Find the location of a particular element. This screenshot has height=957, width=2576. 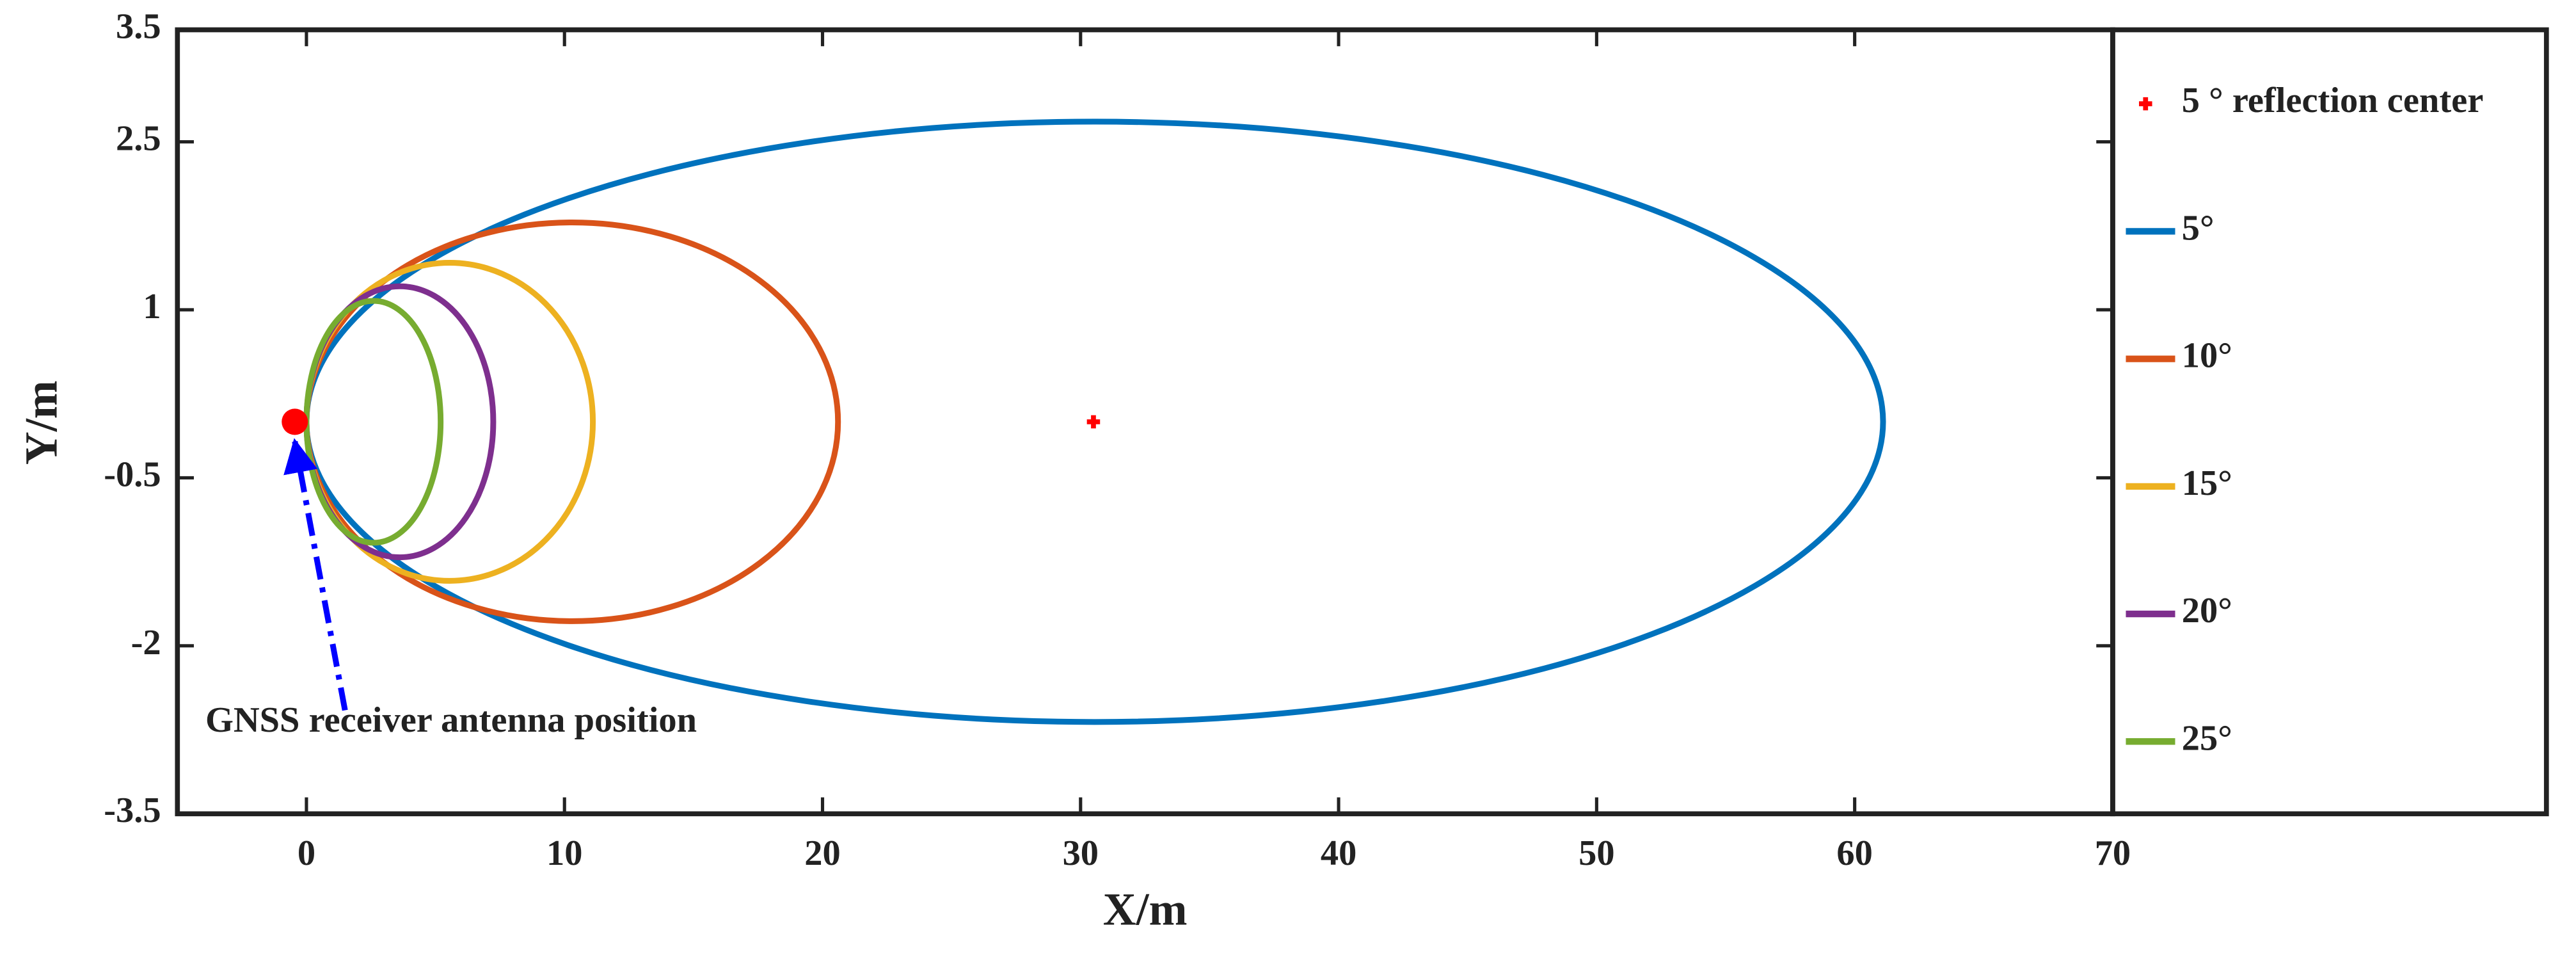

x-tick-label: 0 is located at coordinates (306, 853).